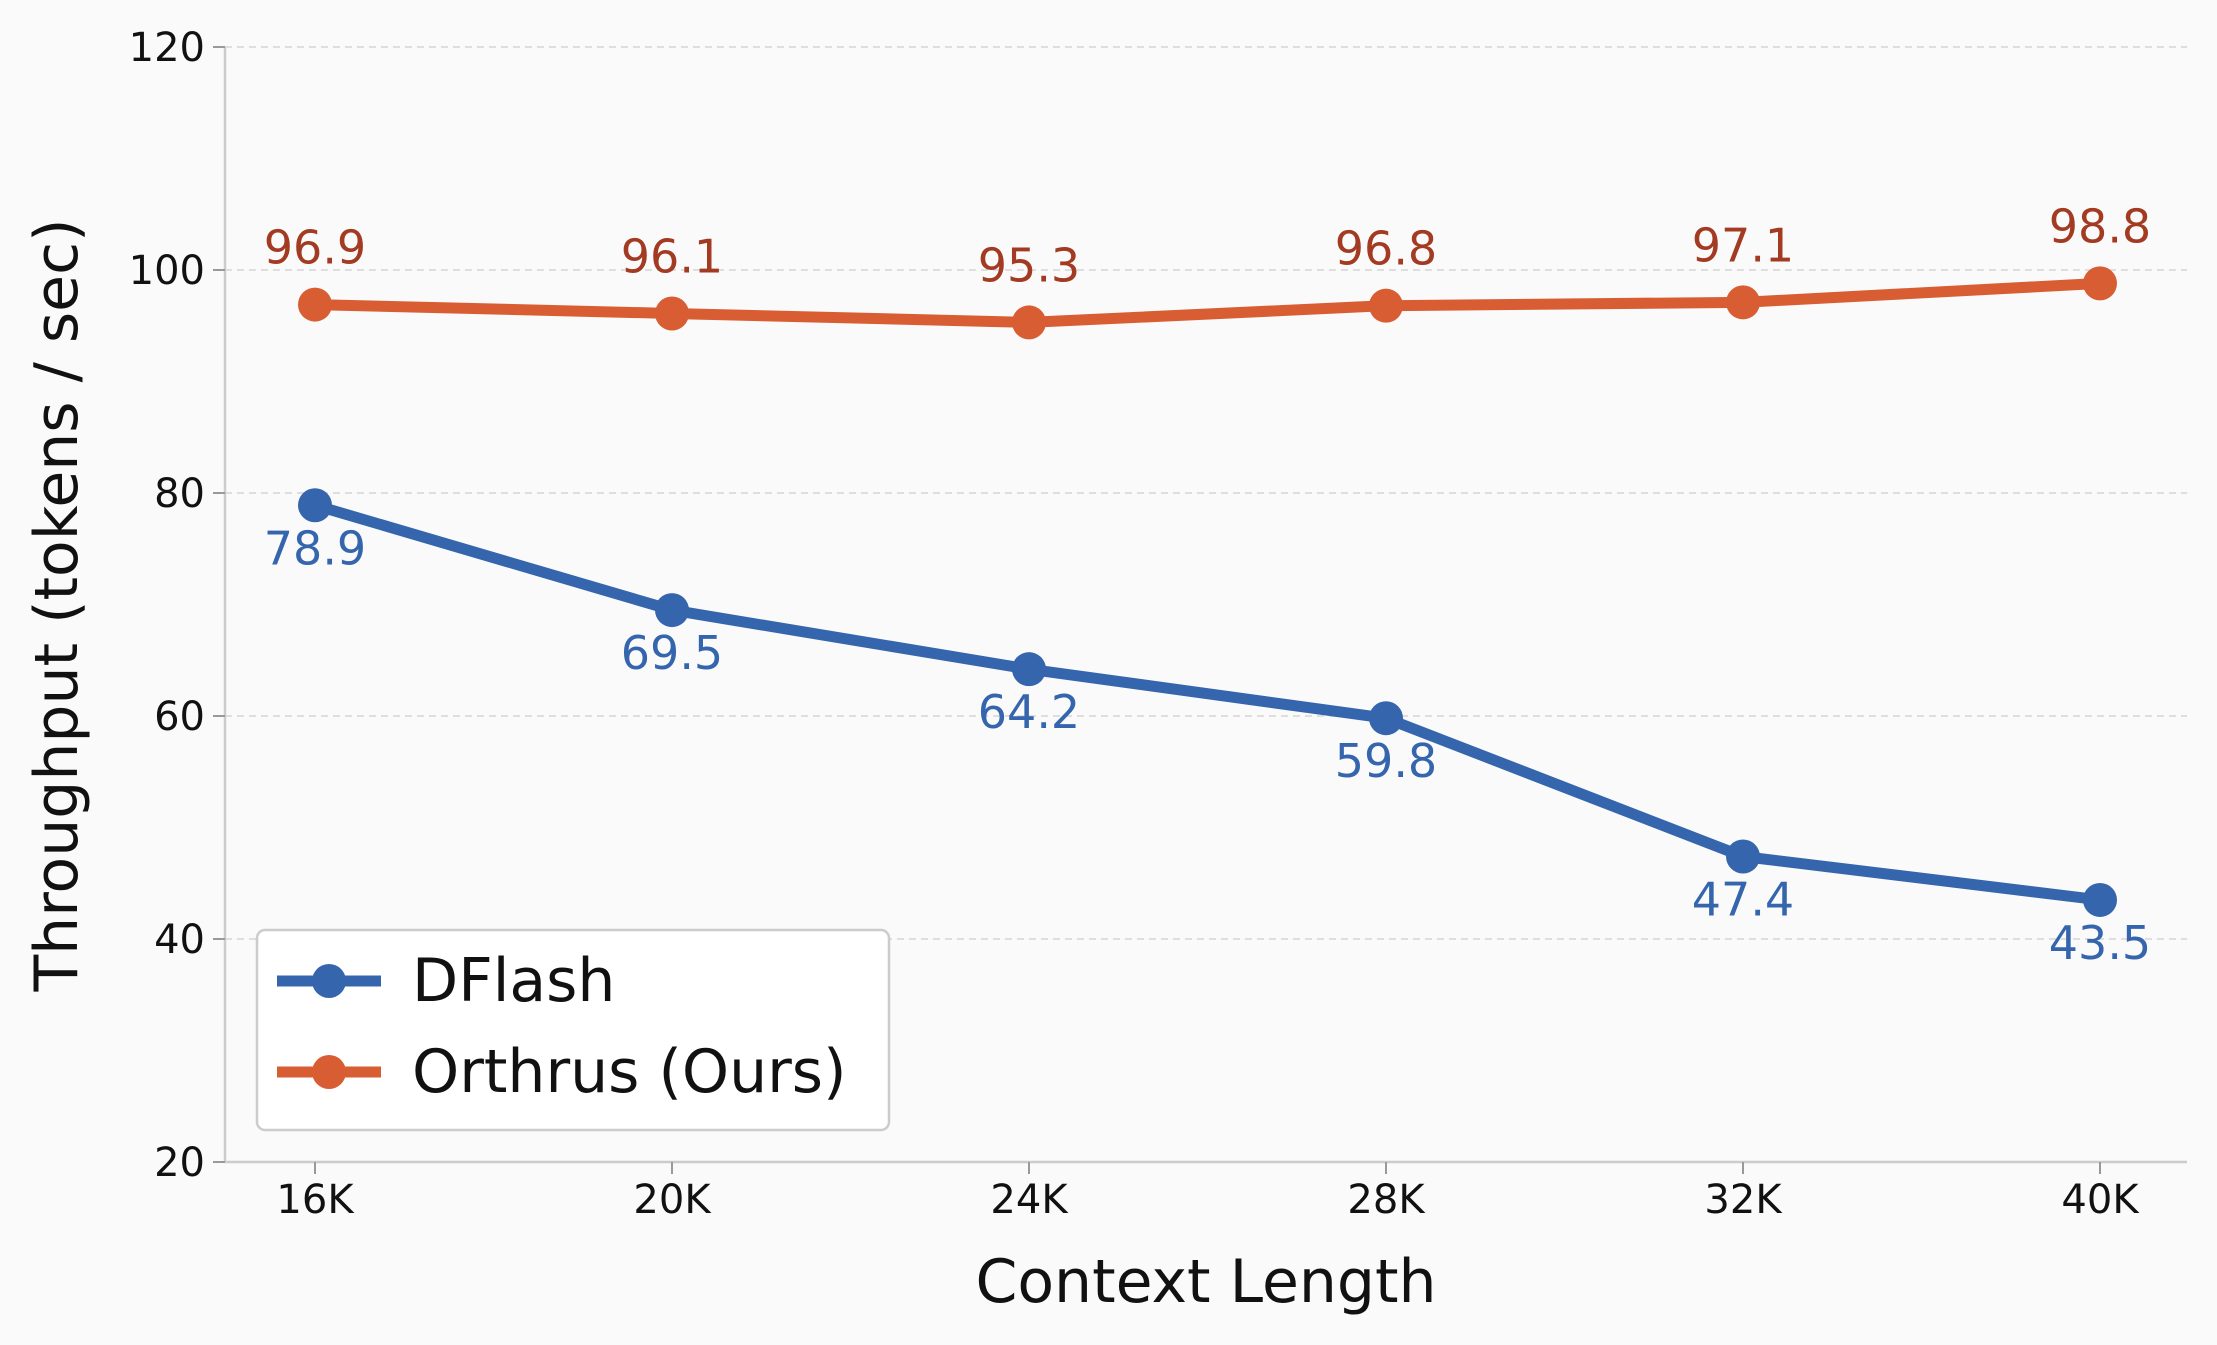 This screenshot has width=2217, height=1345. What do you see at coordinates (2100, 226) in the screenshot?
I see `data-label-orthrus-40K: 98.8` at bounding box center [2100, 226].